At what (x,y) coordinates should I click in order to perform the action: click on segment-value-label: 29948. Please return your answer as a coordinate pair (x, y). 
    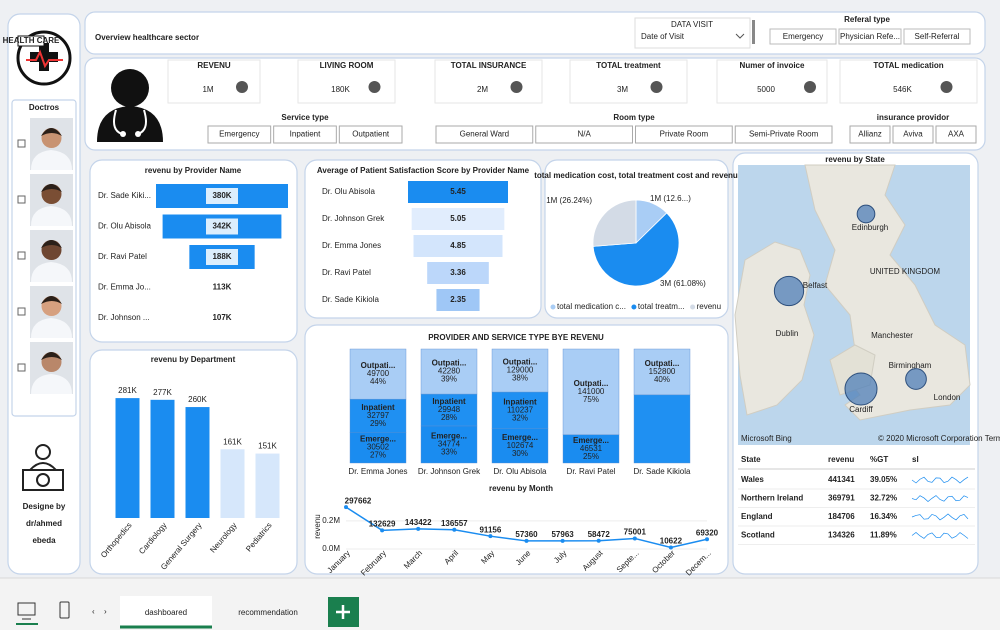
    Looking at the image, I should click on (449, 409).